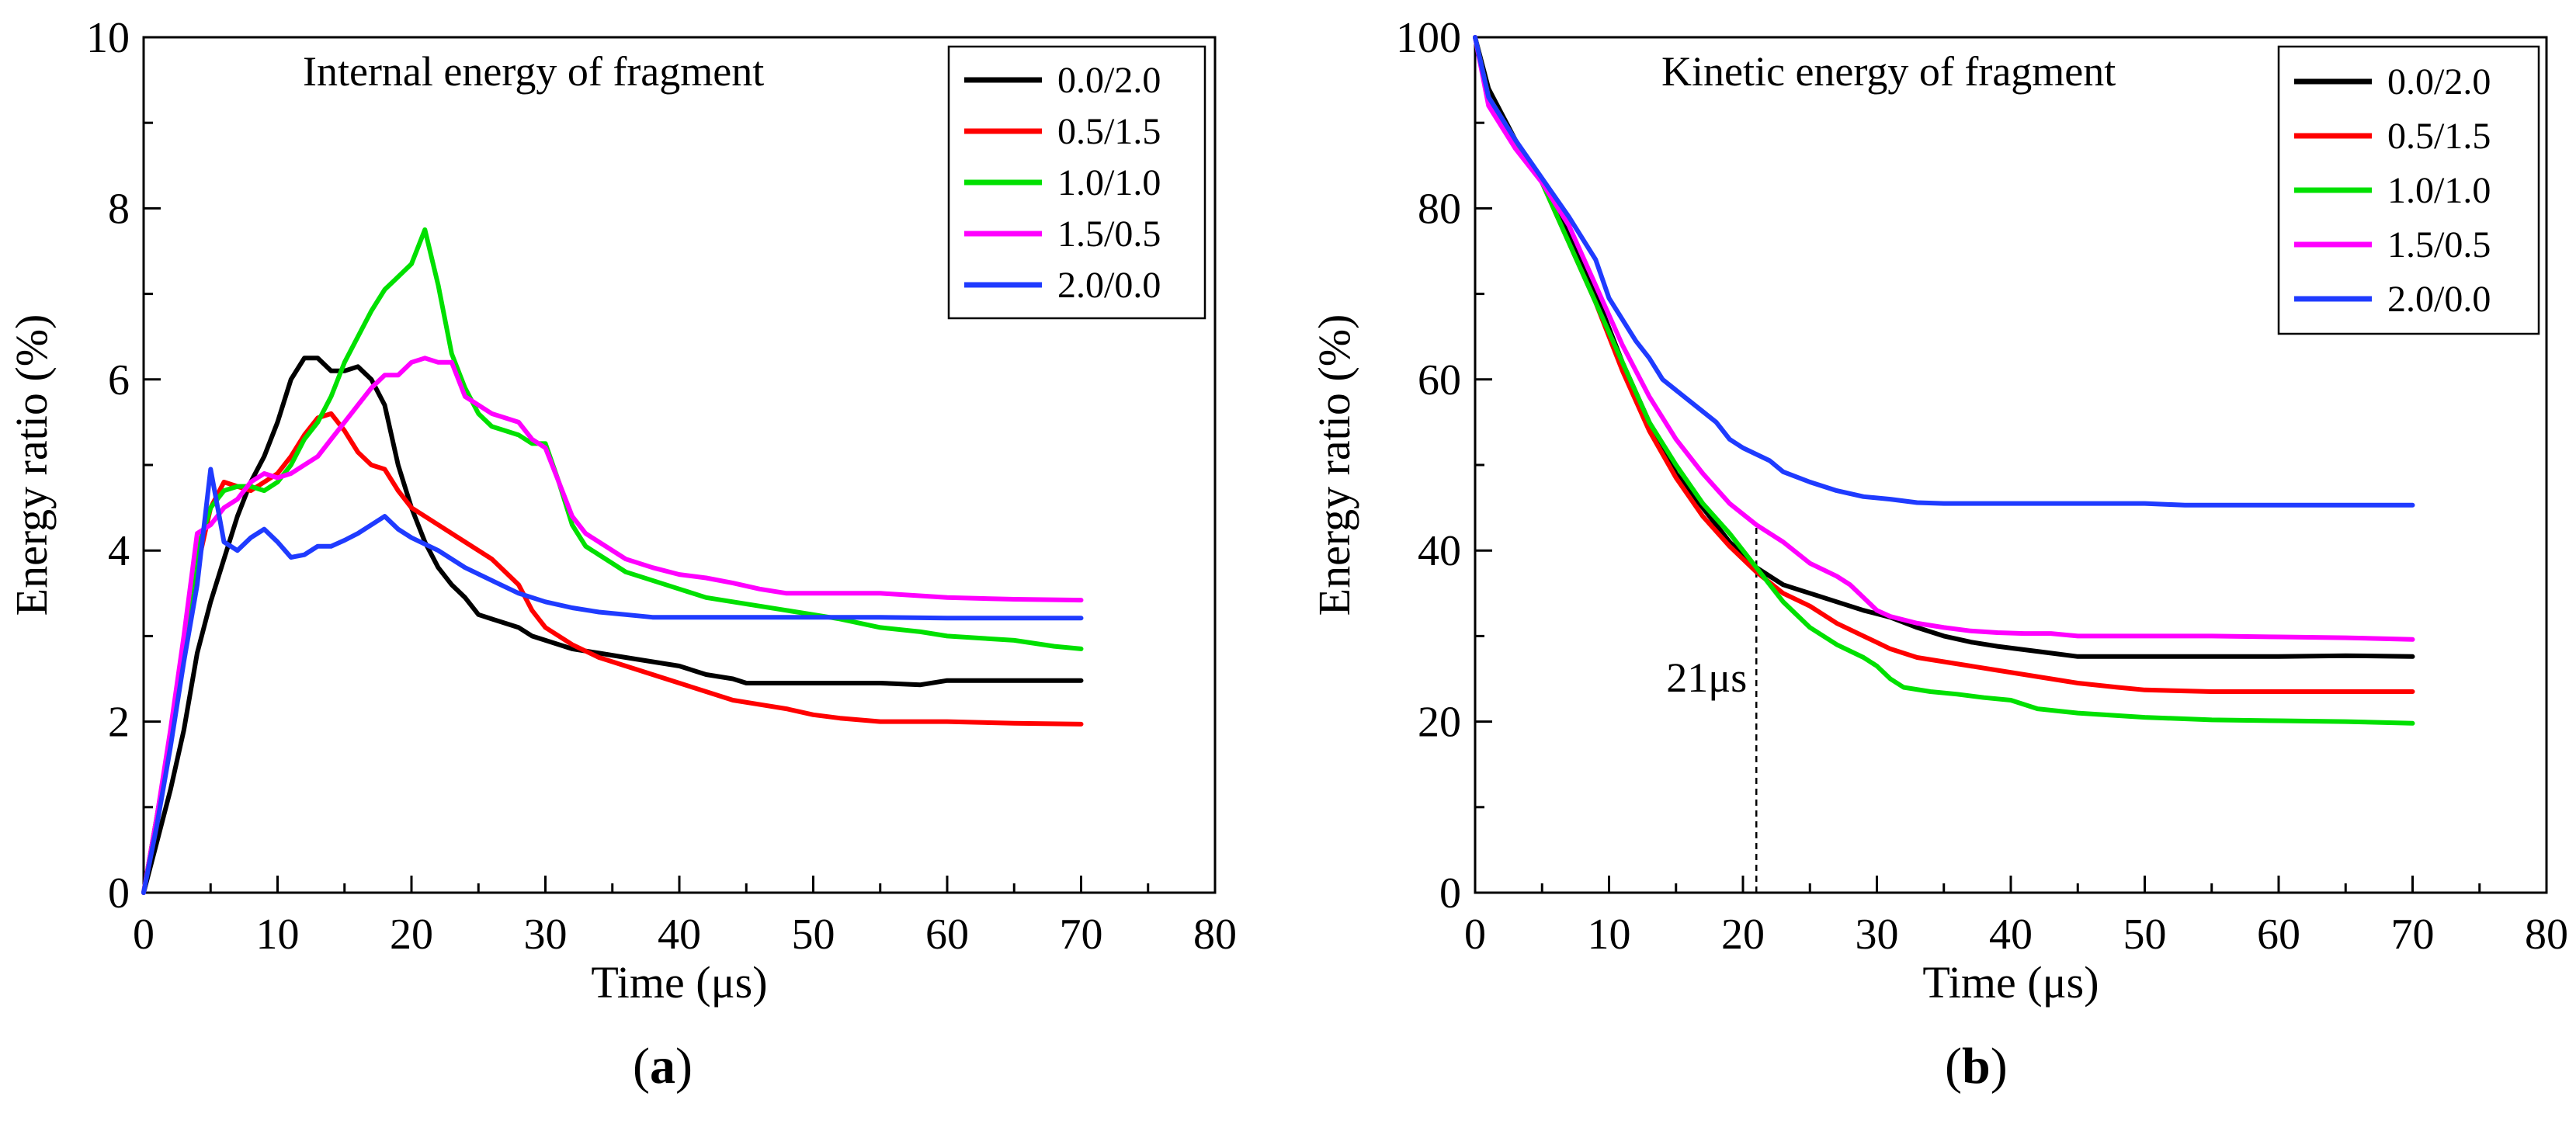  I want to click on annotation-label: 21μs, so click(1706, 677).